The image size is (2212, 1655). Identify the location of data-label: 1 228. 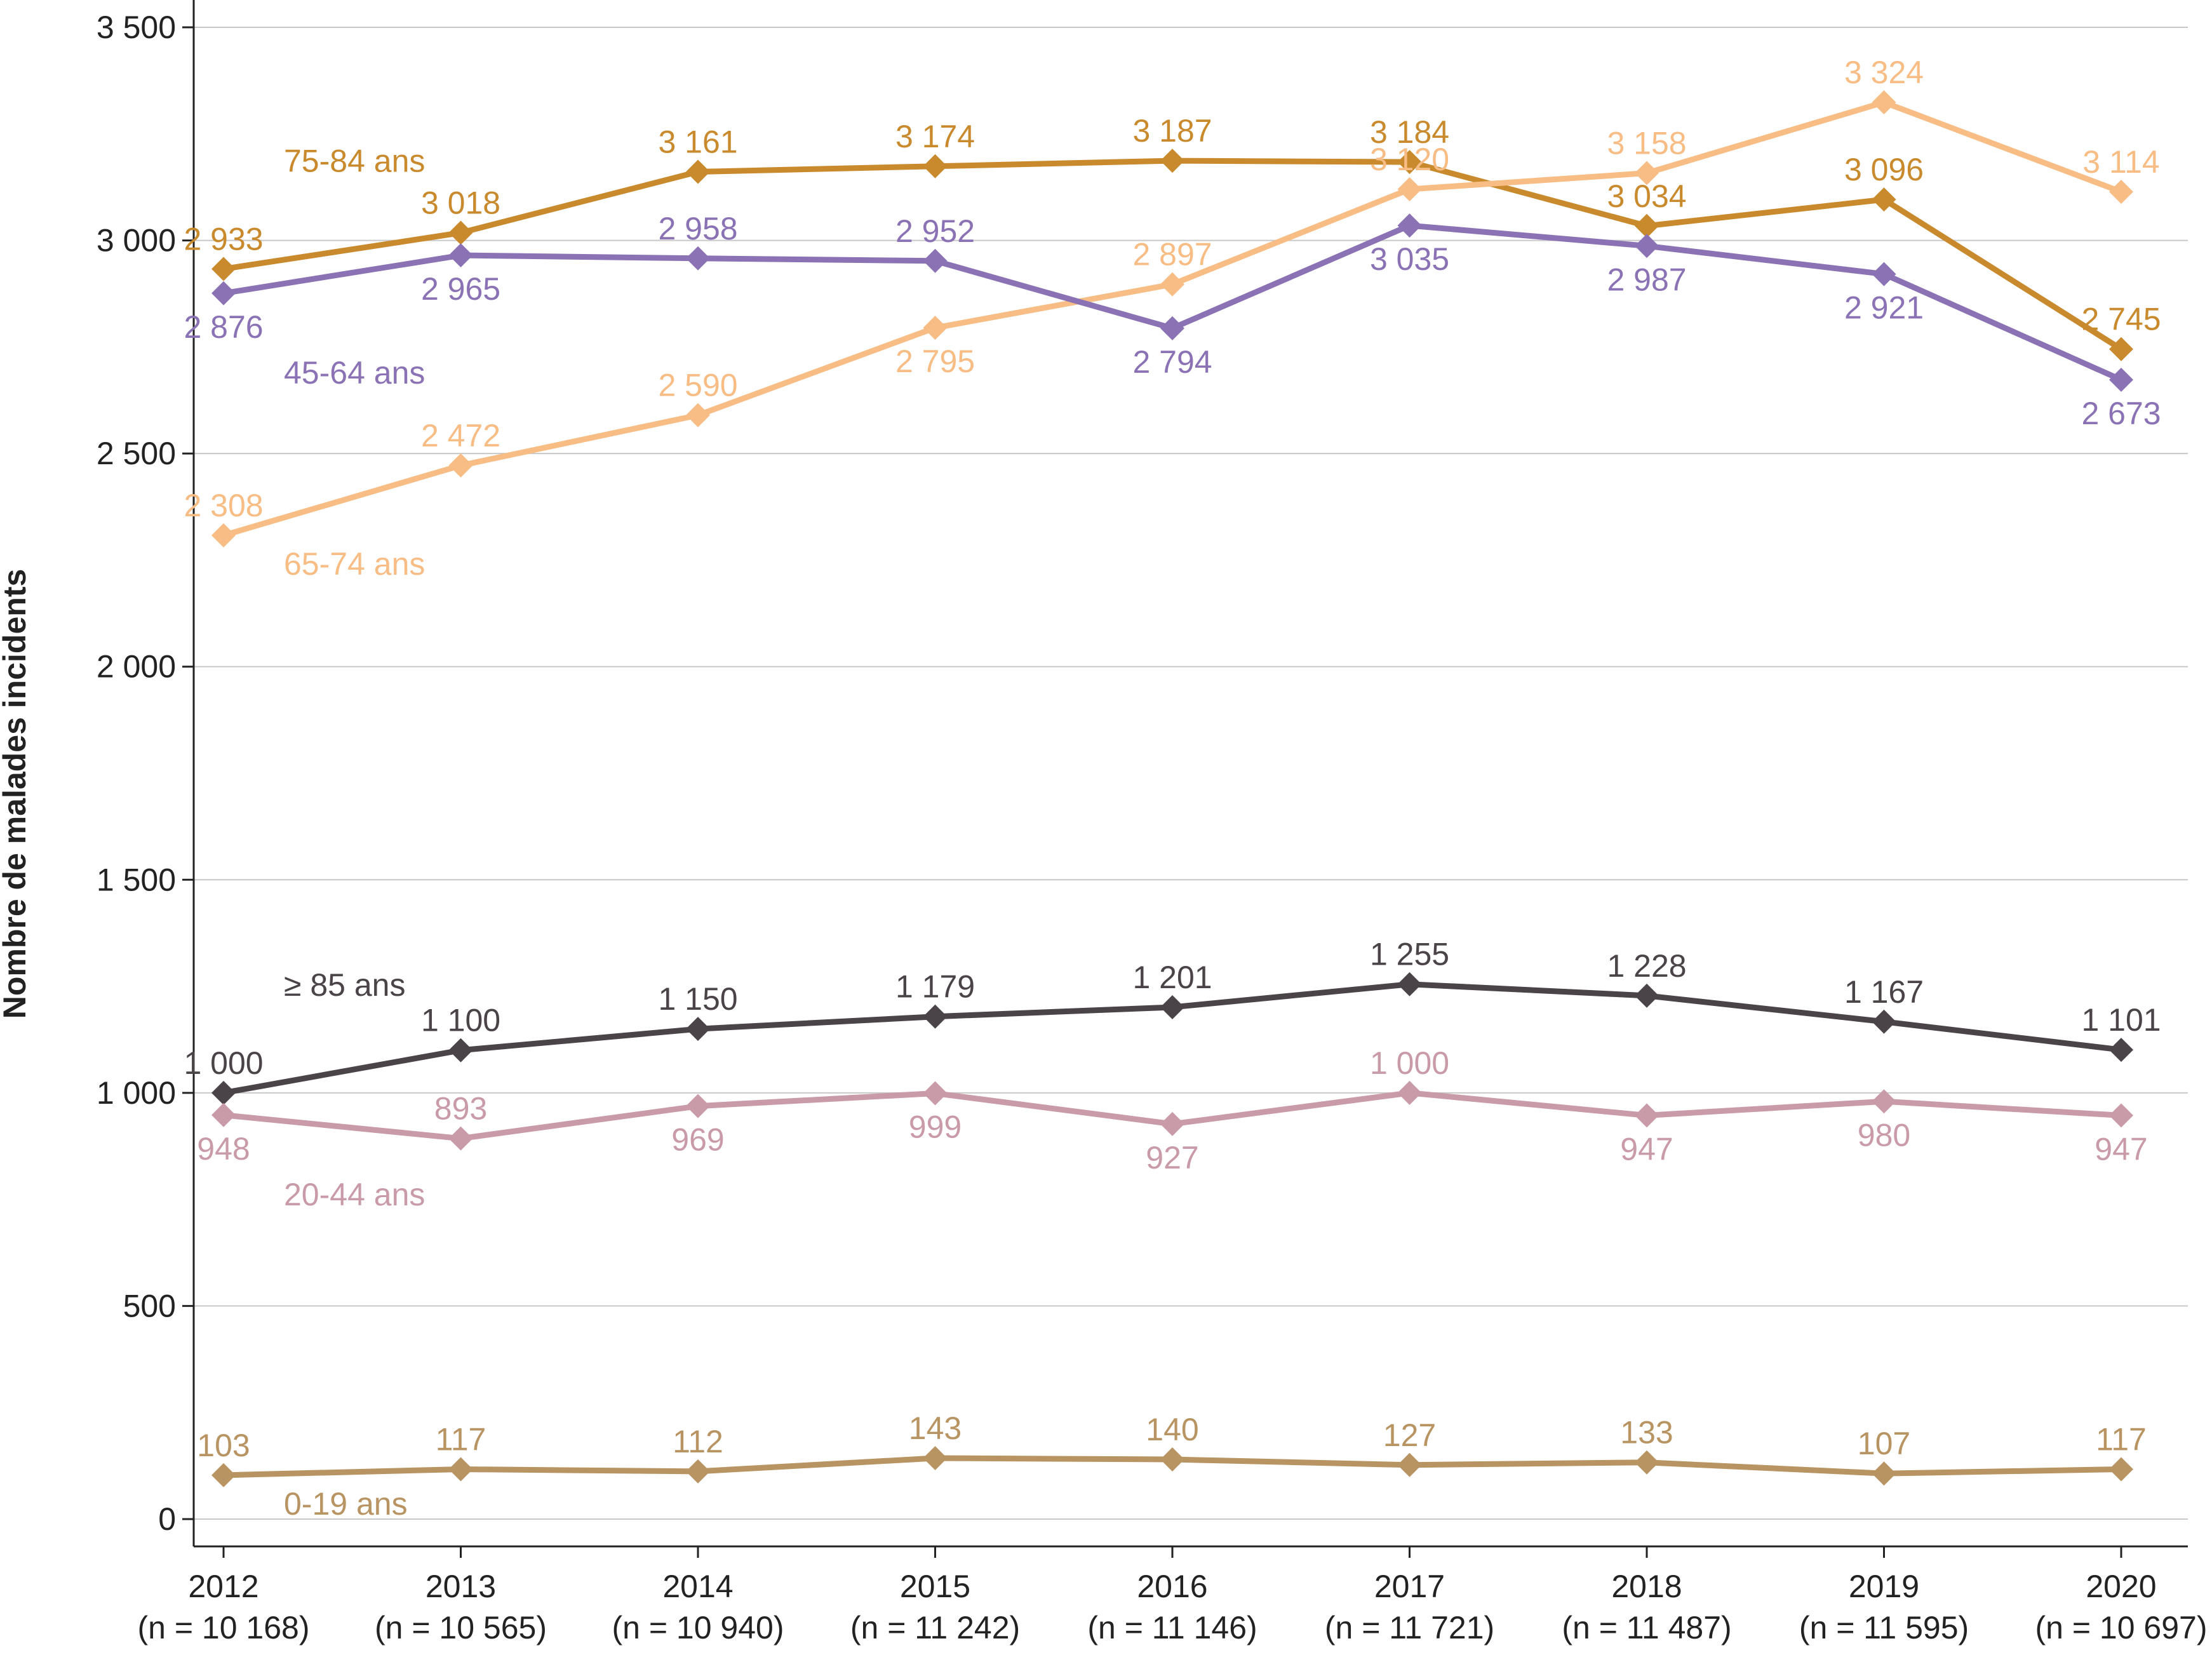
(1646, 966).